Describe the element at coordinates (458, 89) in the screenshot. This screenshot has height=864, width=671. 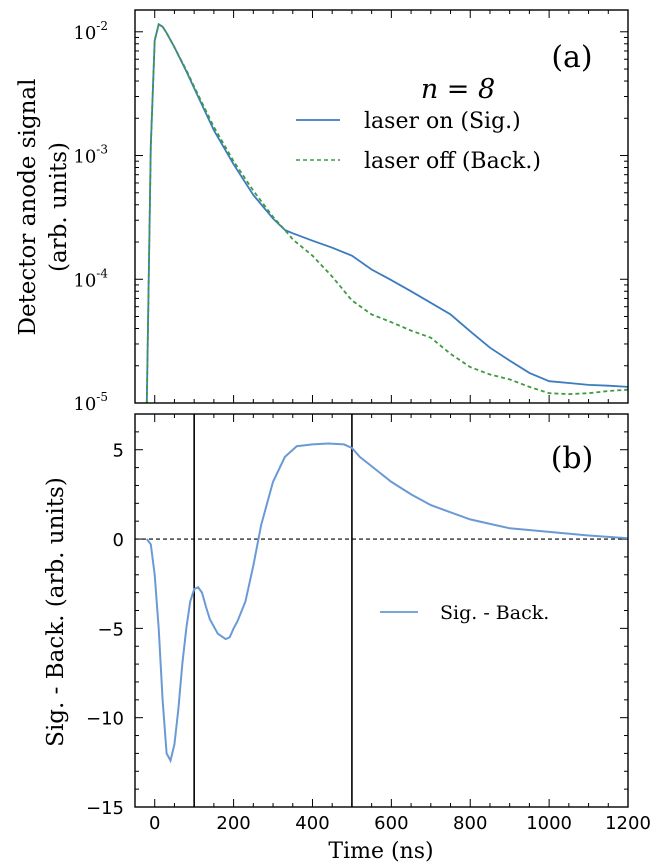
I see `panel-a-annotation: n = 8` at that location.